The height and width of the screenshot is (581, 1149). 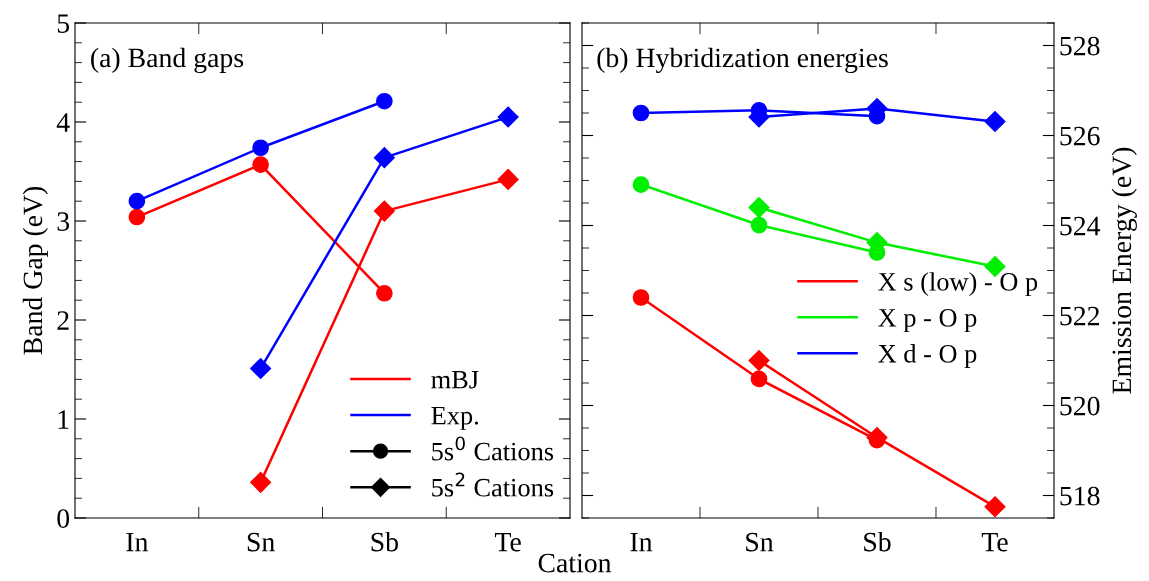 I want to click on y-tick-label: 5, so click(x=63, y=23).